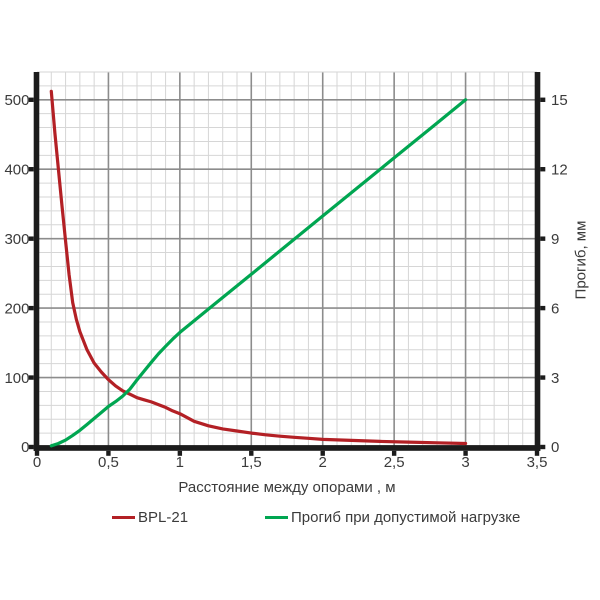  I want to click on svg-text: 15, so click(559, 100).